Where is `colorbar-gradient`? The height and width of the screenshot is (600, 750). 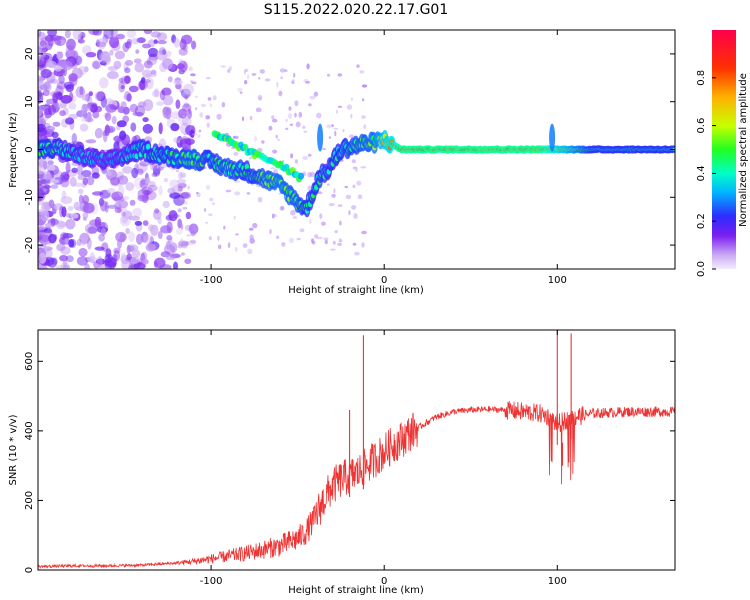
colorbar-gradient is located at coordinates (724, 149).